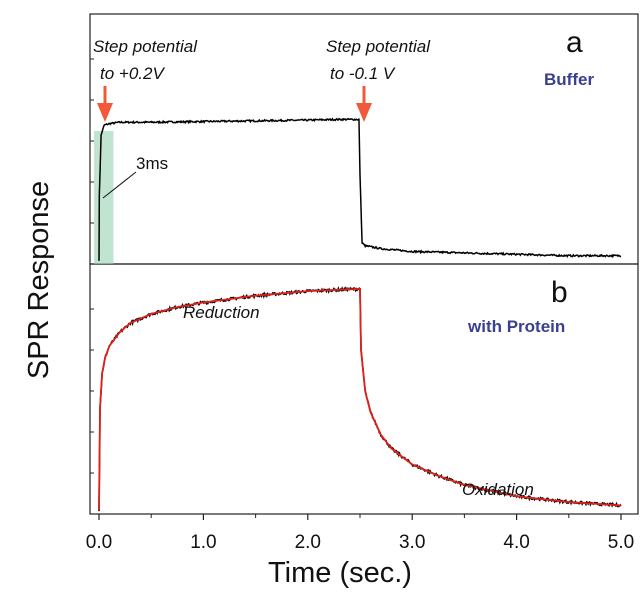 The height and width of the screenshot is (594, 643). Describe the element at coordinates (360, 533) in the screenshot. I see `x-axis-ticks: 0.0 1.0 2.0 3.0 4.0 5.0` at that location.